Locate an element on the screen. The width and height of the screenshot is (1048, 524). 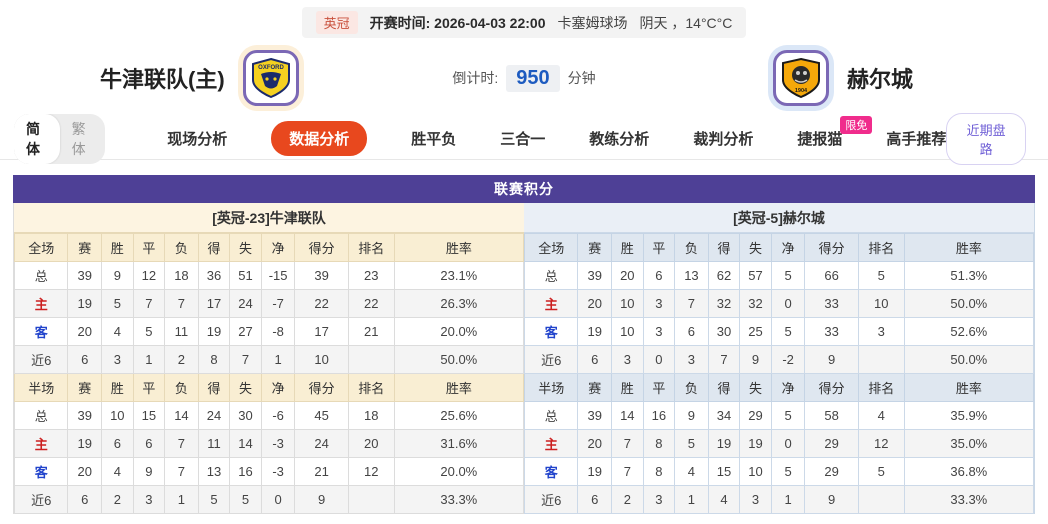
svg-text: OXFORD is located at coordinates (271, 68).